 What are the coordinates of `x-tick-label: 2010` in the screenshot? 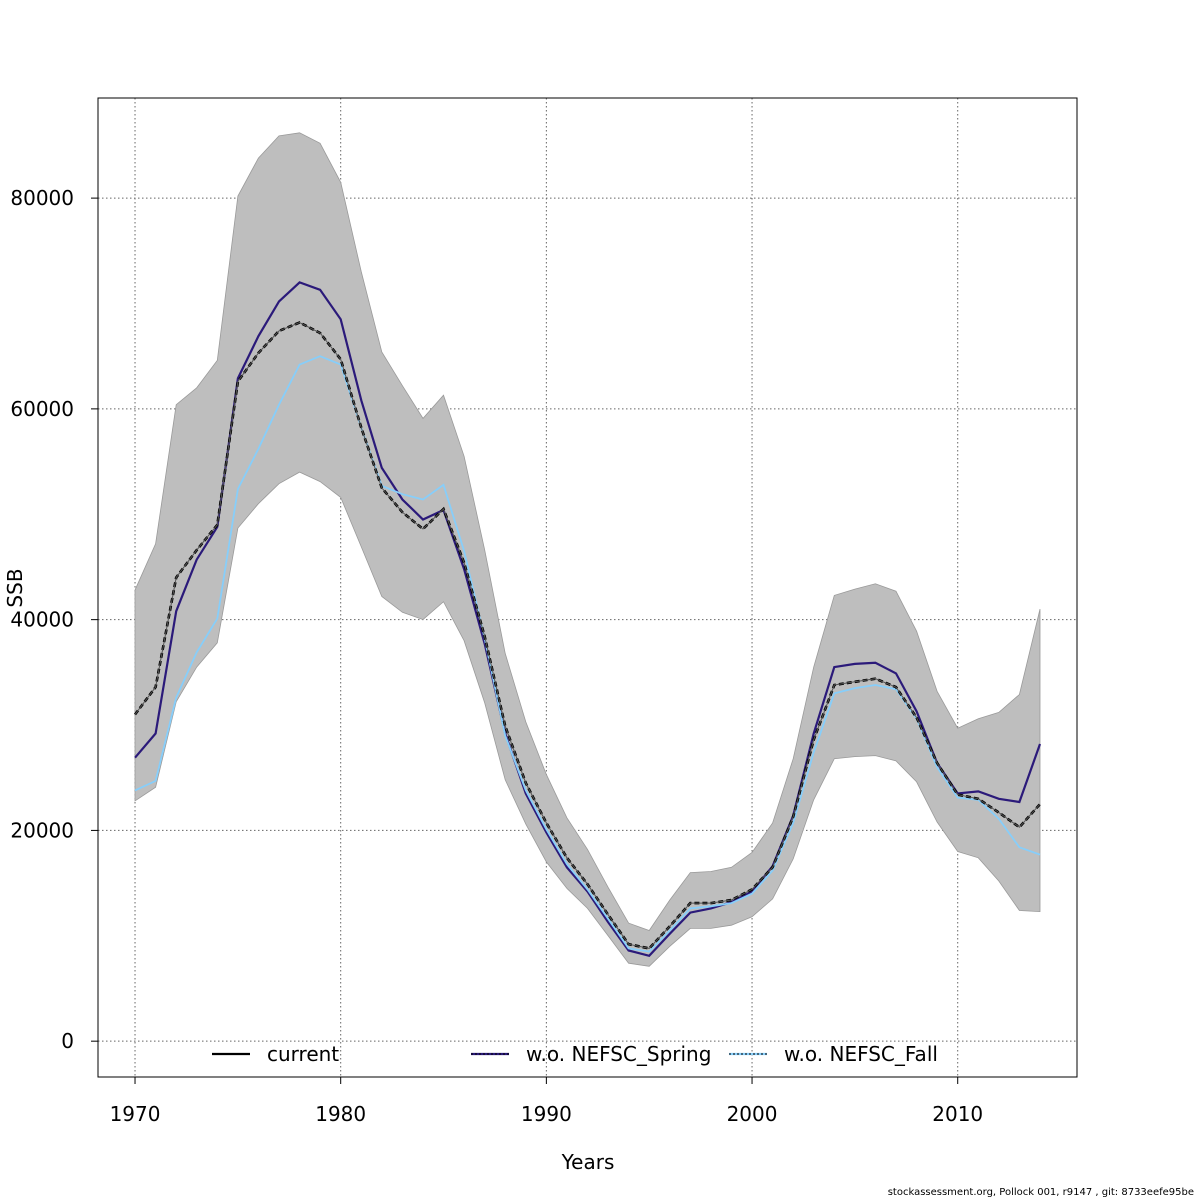 It's located at (957, 1114).